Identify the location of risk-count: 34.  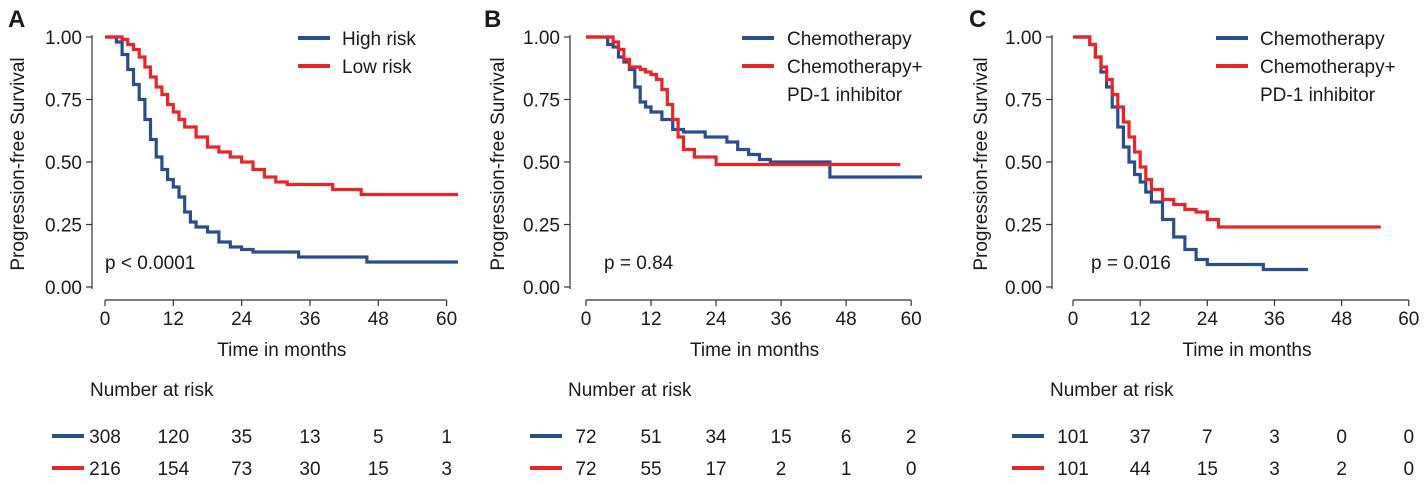
(716, 437).